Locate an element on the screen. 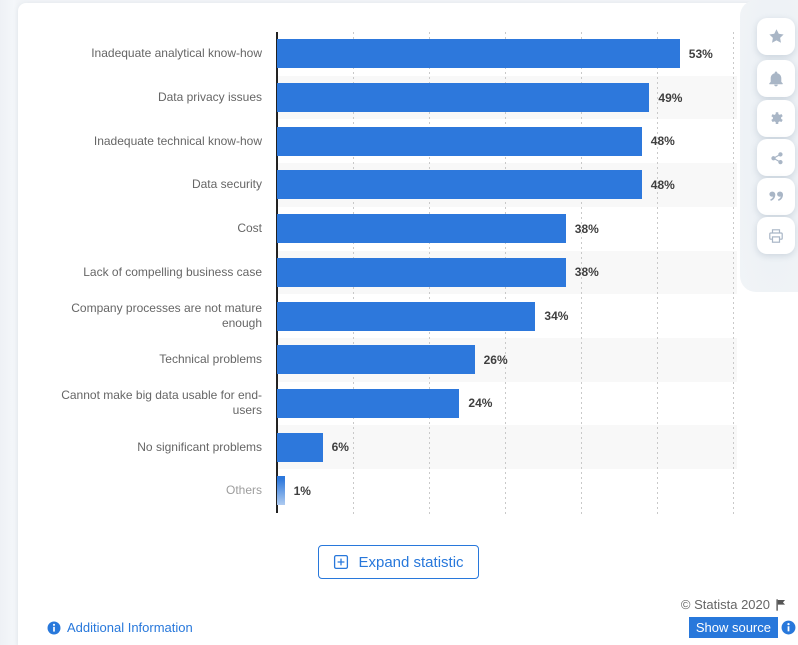  value-label: 24% is located at coordinates (480, 403).